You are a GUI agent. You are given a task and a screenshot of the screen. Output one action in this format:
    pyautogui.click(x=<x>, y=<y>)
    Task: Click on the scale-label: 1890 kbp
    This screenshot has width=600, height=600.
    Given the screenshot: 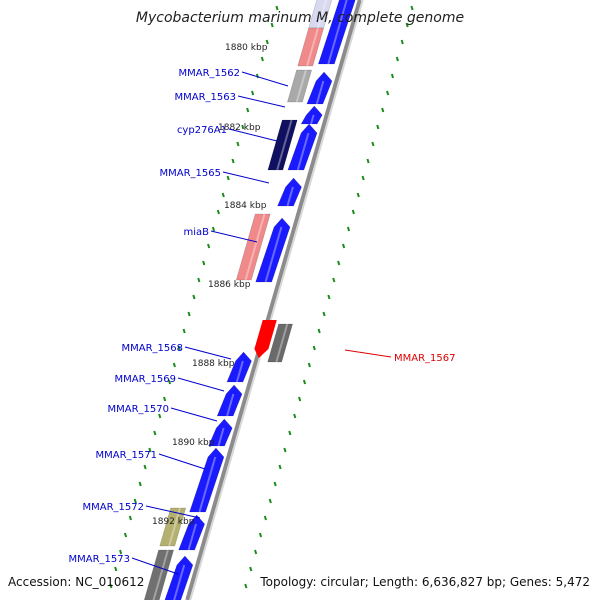 What is the action you would take?
    pyautogui.click(x=193, y=443)
    